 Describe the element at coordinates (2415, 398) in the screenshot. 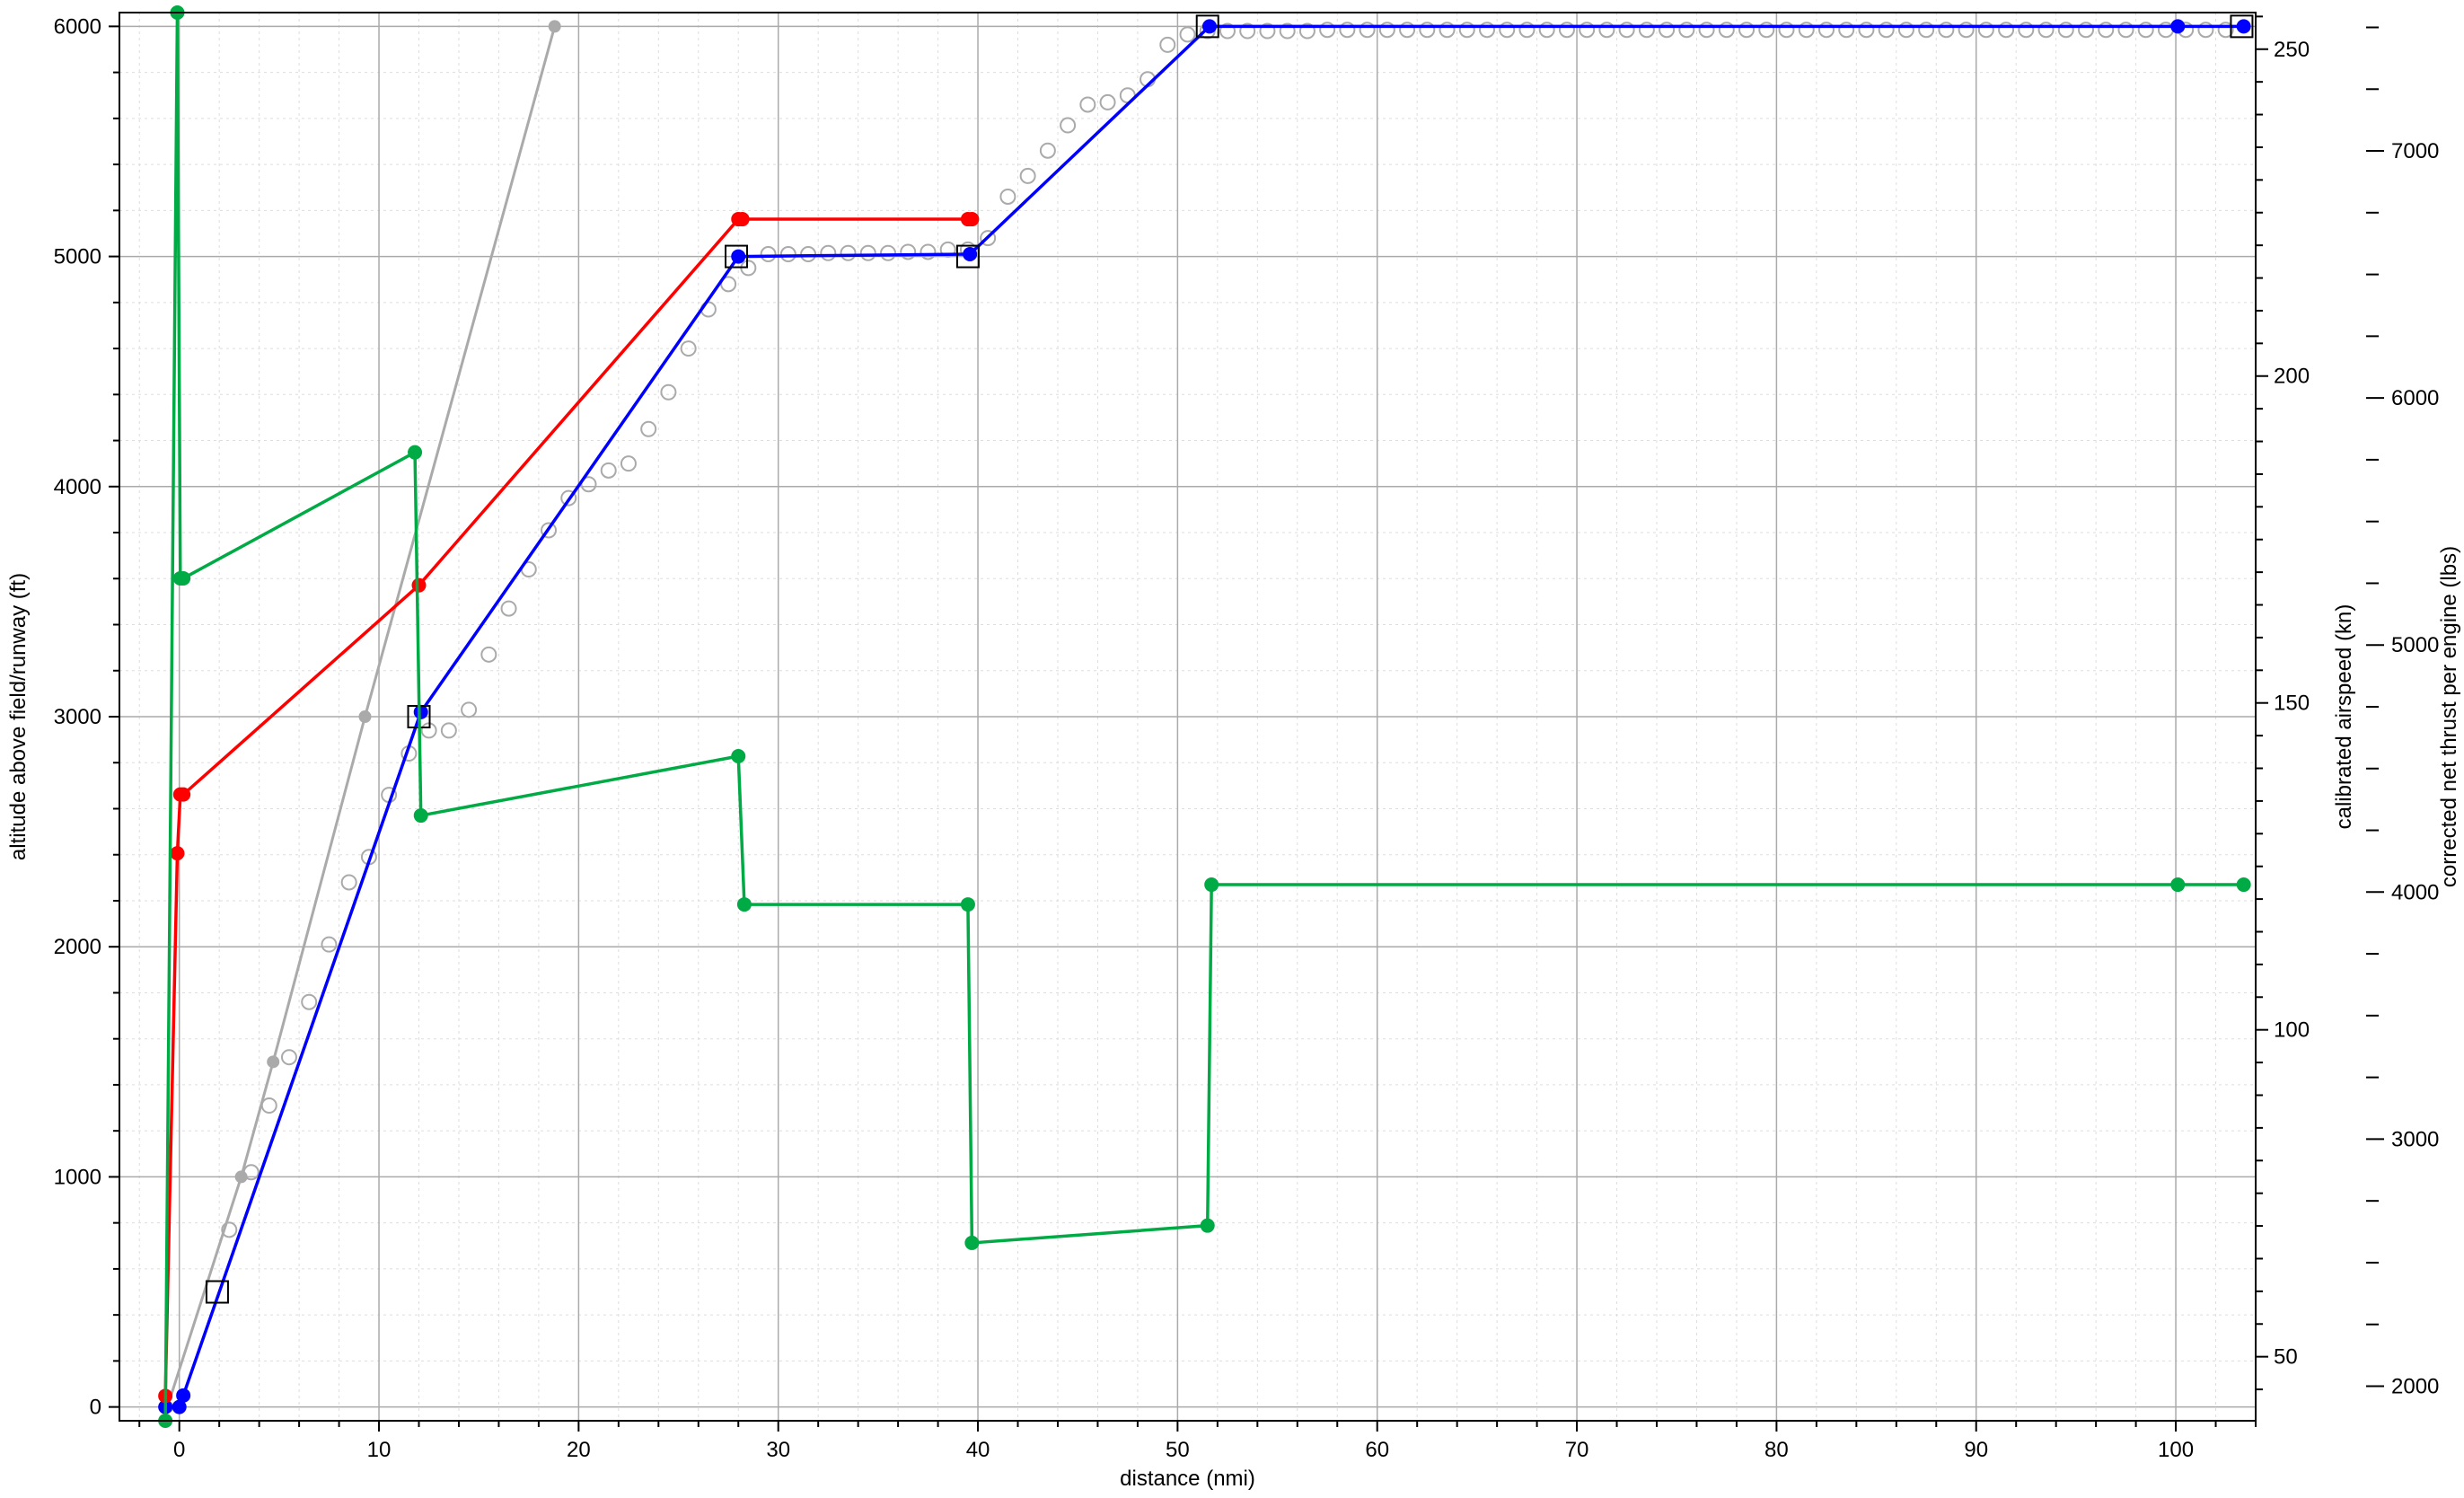

I see `y3-tick-label: 6000` at that location.